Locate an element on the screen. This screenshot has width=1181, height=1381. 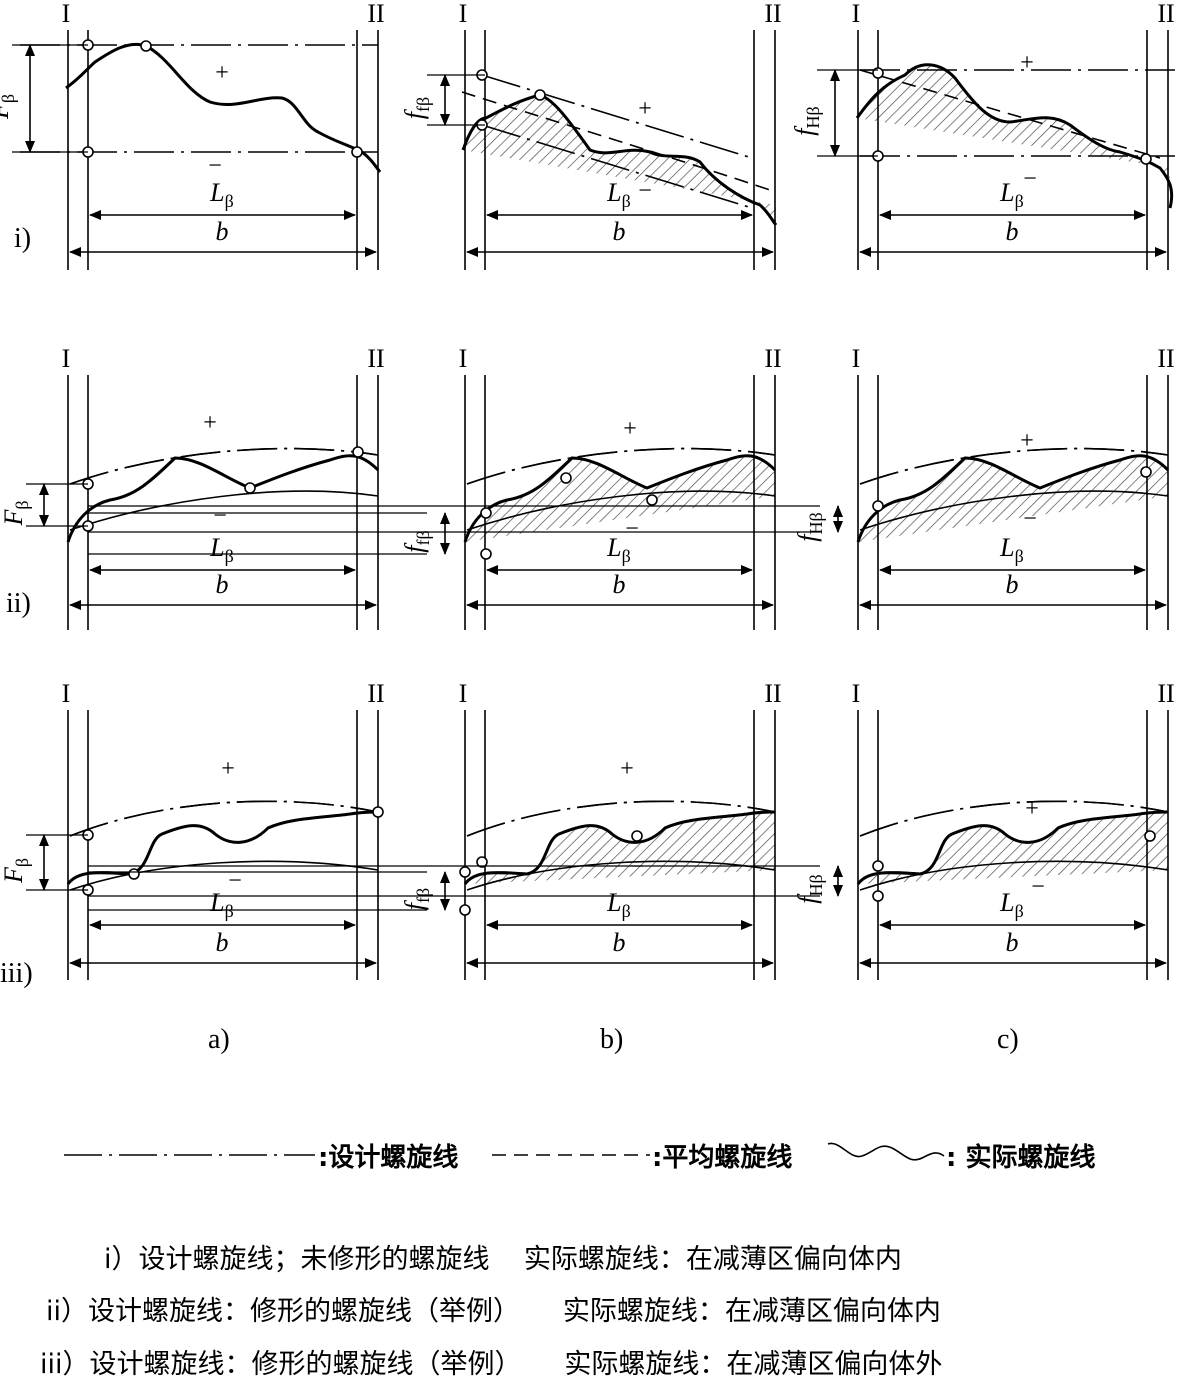
row-label-ii: ii) is located at coordinates (18, 603).